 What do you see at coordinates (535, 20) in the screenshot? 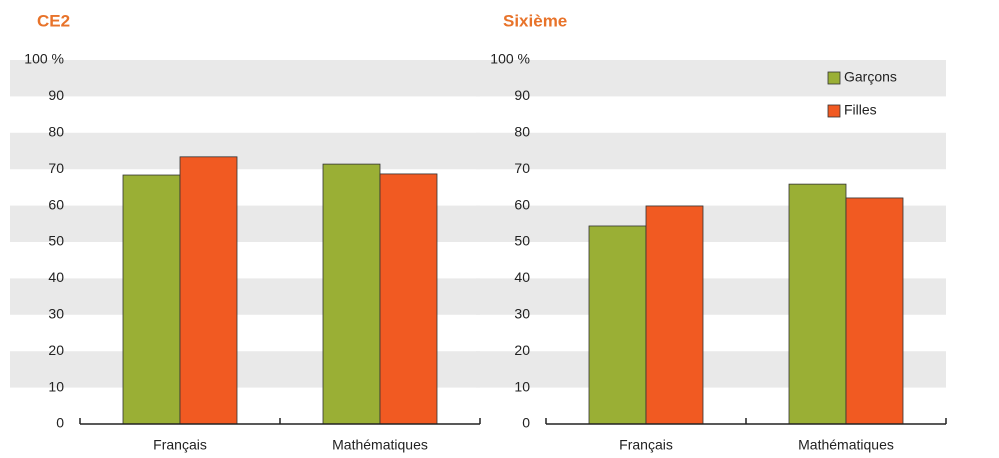
I see `chart-title: Sixième` at bounding box center [535, 20].